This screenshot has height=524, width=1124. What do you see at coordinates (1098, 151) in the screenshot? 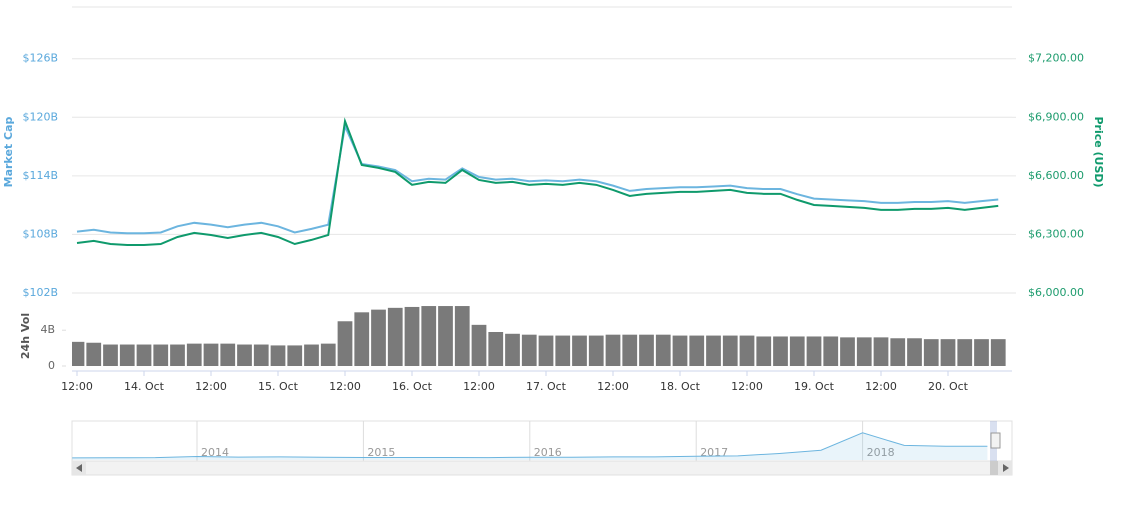
I see `y2-axis-label: Price (USD)` at bounding box center [1098, 151].